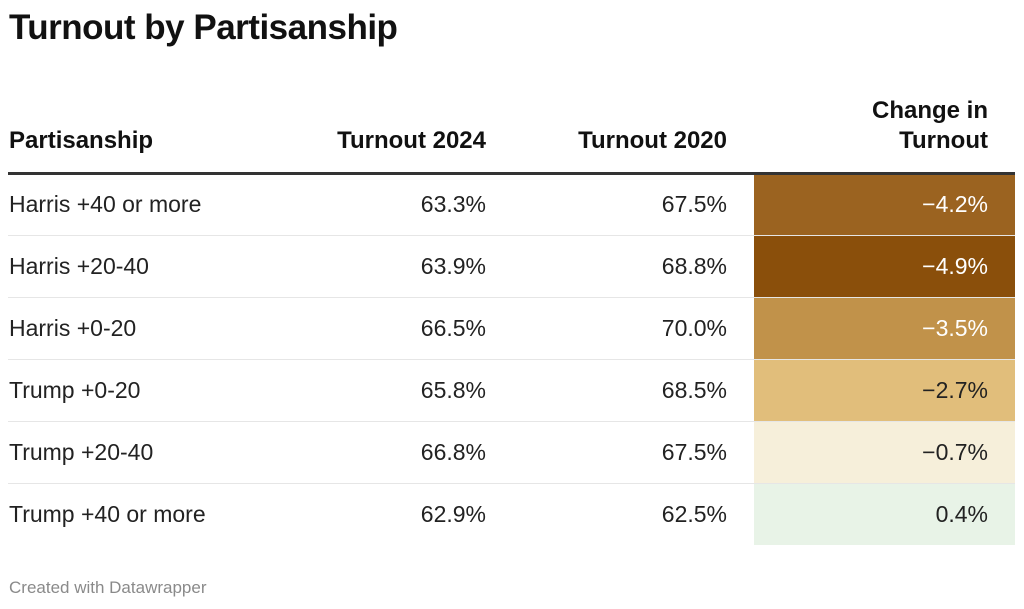  What do you see at coordinates (633, 390) in the screenshot?
I see `cell-turnout-2020: 68.5%` at bounding box center [633, 390].